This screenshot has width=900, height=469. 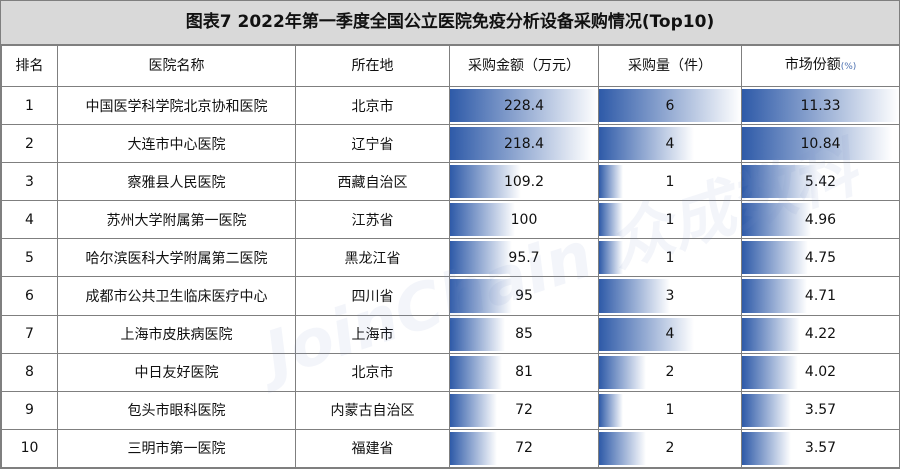 I want to click on table-row: 3 察雅县人民医院 西藏自治区 109.2 1 5.42, so click(x=450, y=182).